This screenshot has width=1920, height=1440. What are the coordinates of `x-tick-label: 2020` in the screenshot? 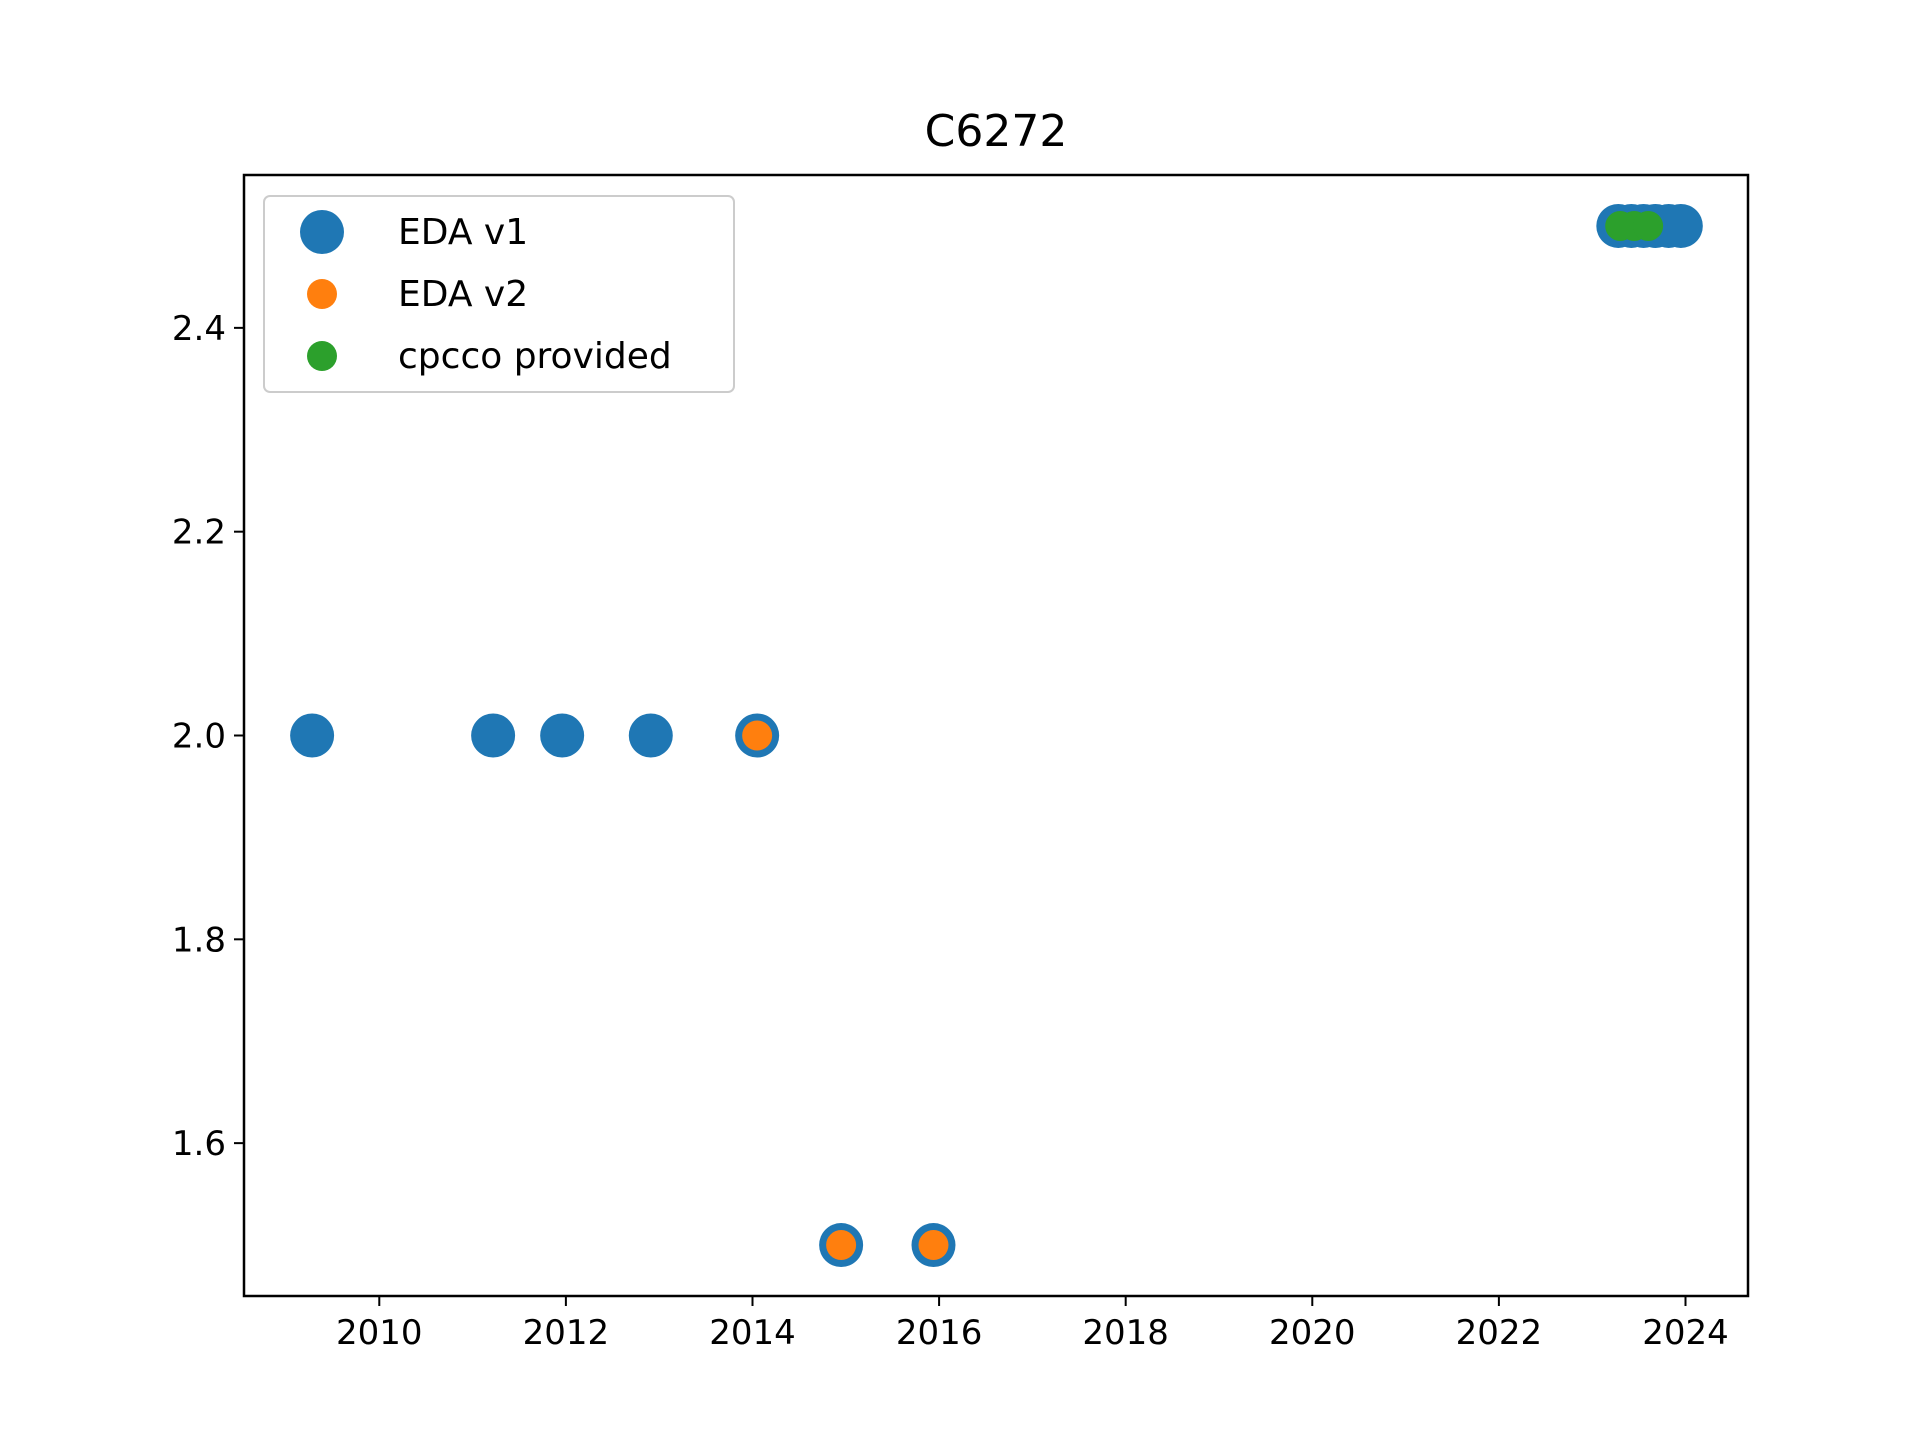 It's located at (1312, 1333).